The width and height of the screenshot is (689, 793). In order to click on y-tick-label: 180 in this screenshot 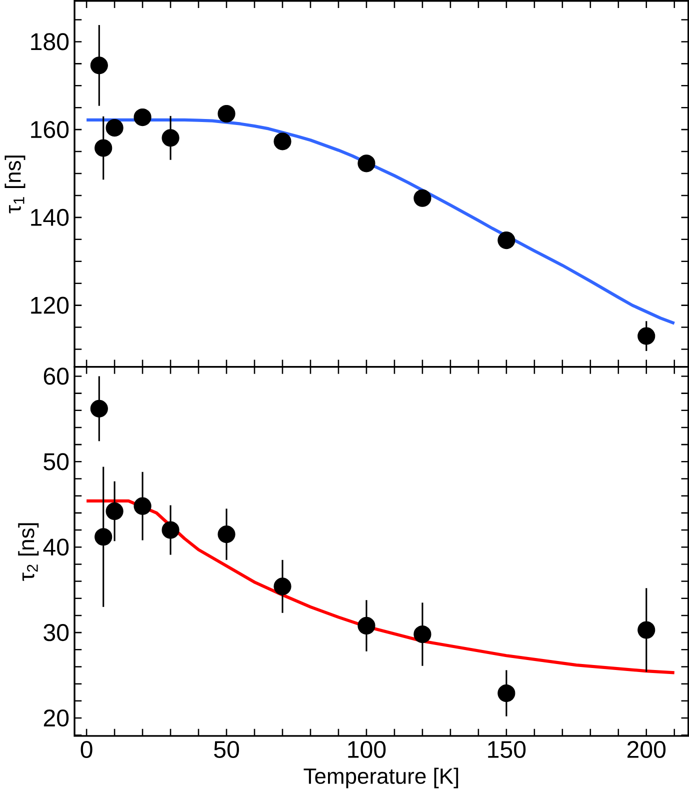, I will do `click(49, 41)`.